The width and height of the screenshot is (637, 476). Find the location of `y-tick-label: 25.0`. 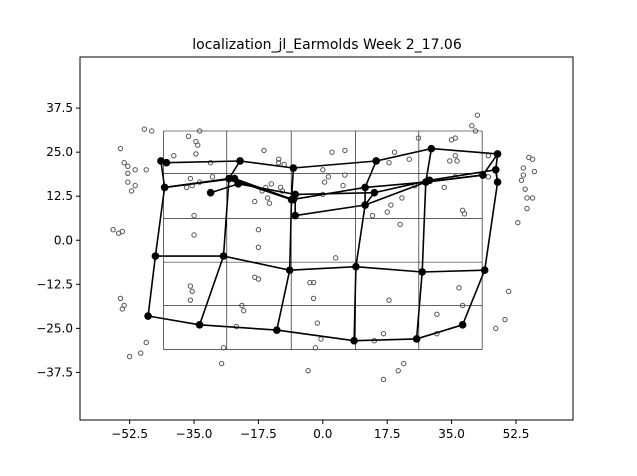

y-tick-label: 25.0 is located at coordinates (59, 152).